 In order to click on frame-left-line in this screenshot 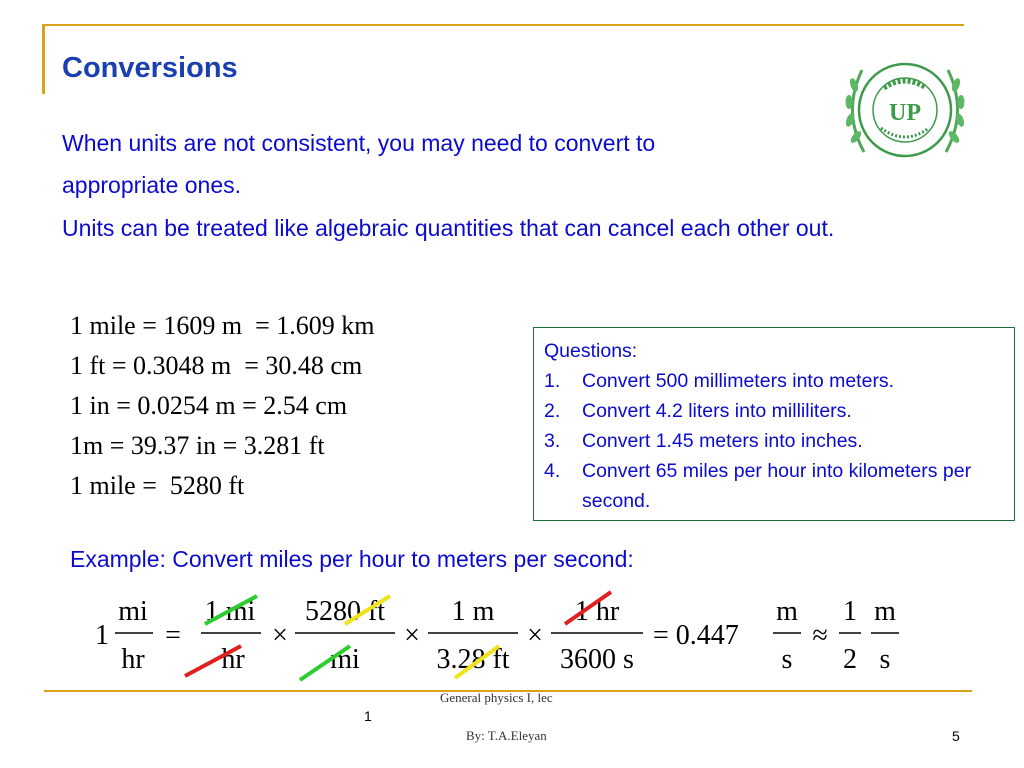, I will do `click(43, 59)`.